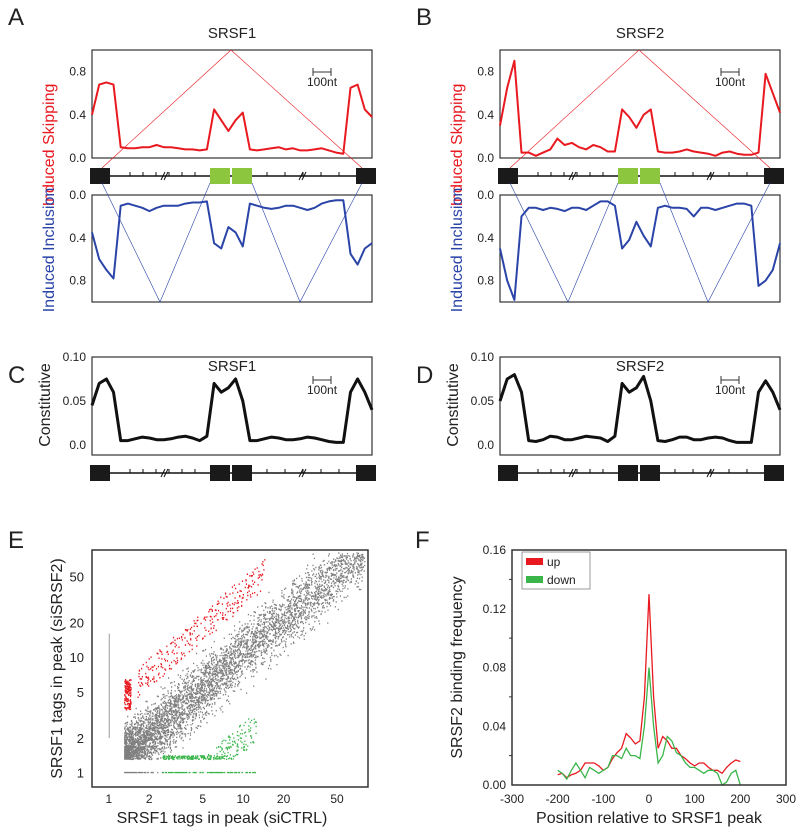 The height and width of the screenshot is (836, 800). I want to click on y-tick-label: 0.00, so click(495, 785).